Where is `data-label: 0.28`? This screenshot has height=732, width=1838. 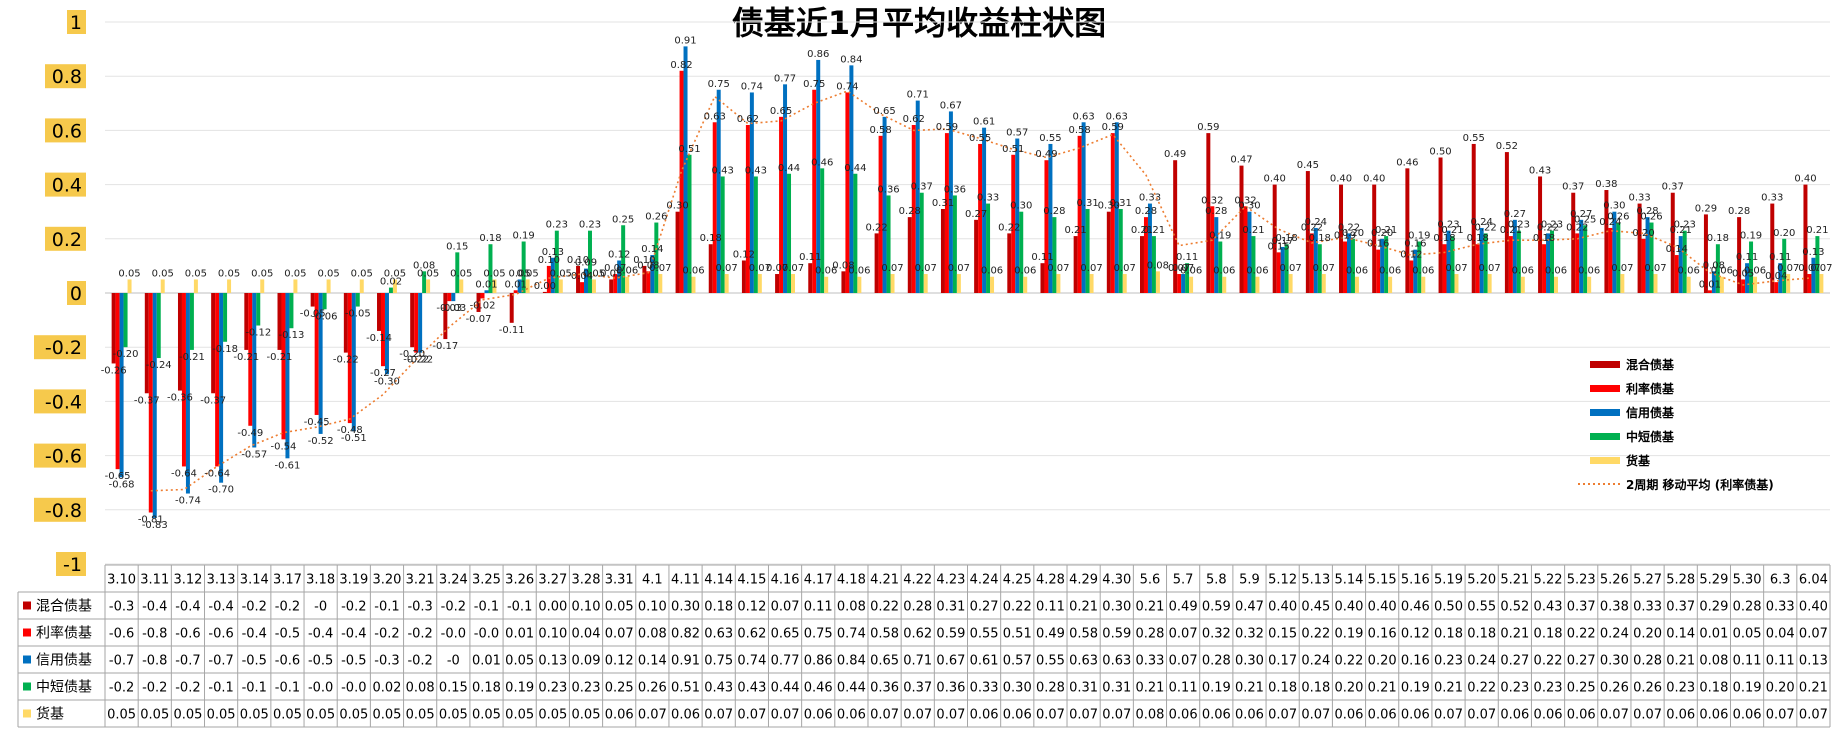 data-label: 0.28 is located at coordinates (910, 211).